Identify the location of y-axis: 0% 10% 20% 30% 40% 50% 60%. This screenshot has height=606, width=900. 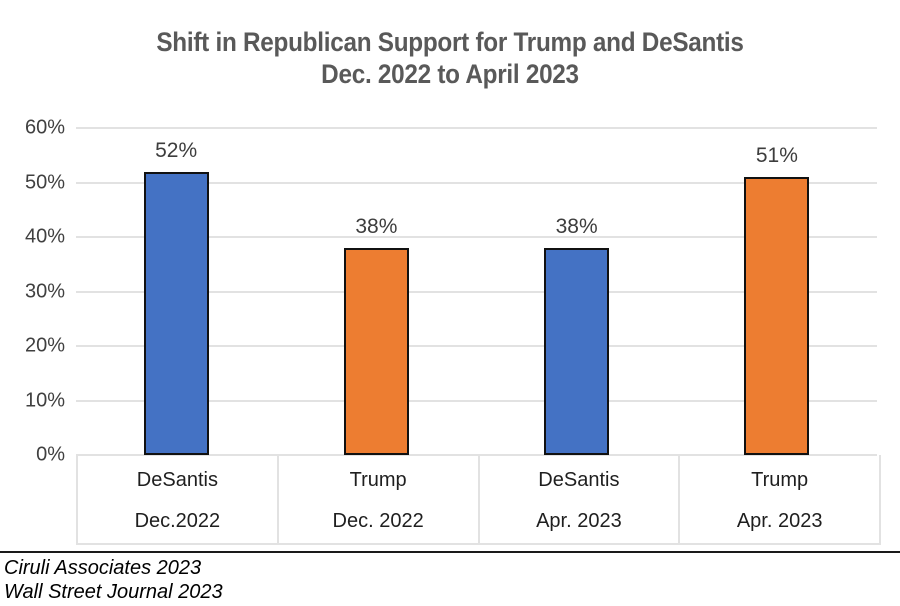
(32, 291).